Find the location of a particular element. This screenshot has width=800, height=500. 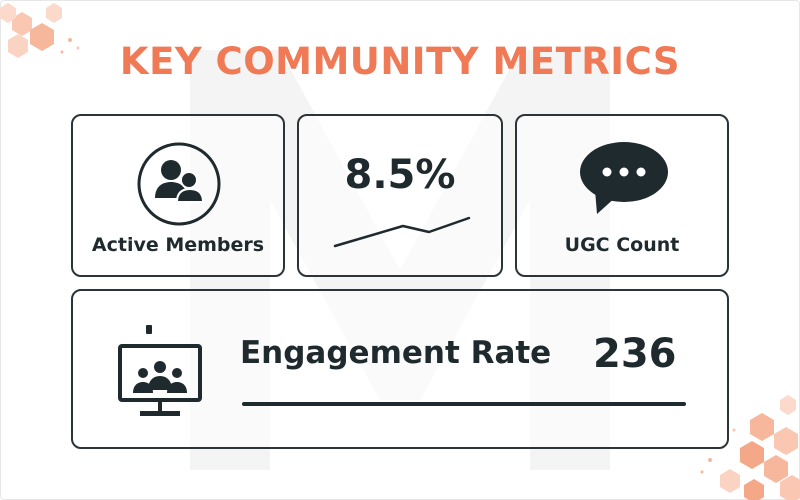

active-members-label: Active Members is located at coordinates (178, 245).